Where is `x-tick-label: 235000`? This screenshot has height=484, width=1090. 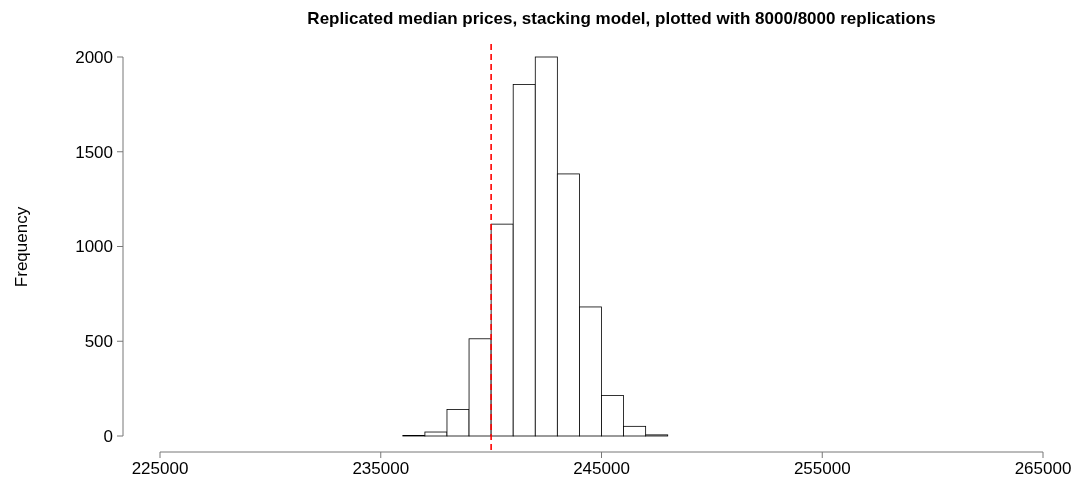 x-tick-label: 235000 is located at coordinates (381, 468).